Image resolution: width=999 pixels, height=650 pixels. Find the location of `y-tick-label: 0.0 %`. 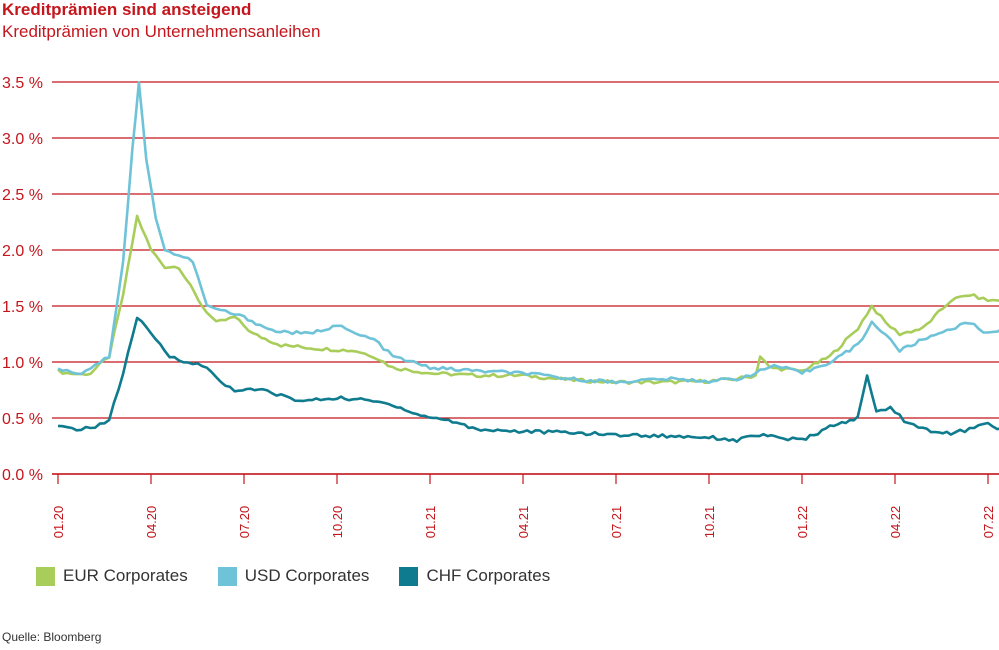

y-tick-label: 0.0 % is located at coordinates (22, 475).